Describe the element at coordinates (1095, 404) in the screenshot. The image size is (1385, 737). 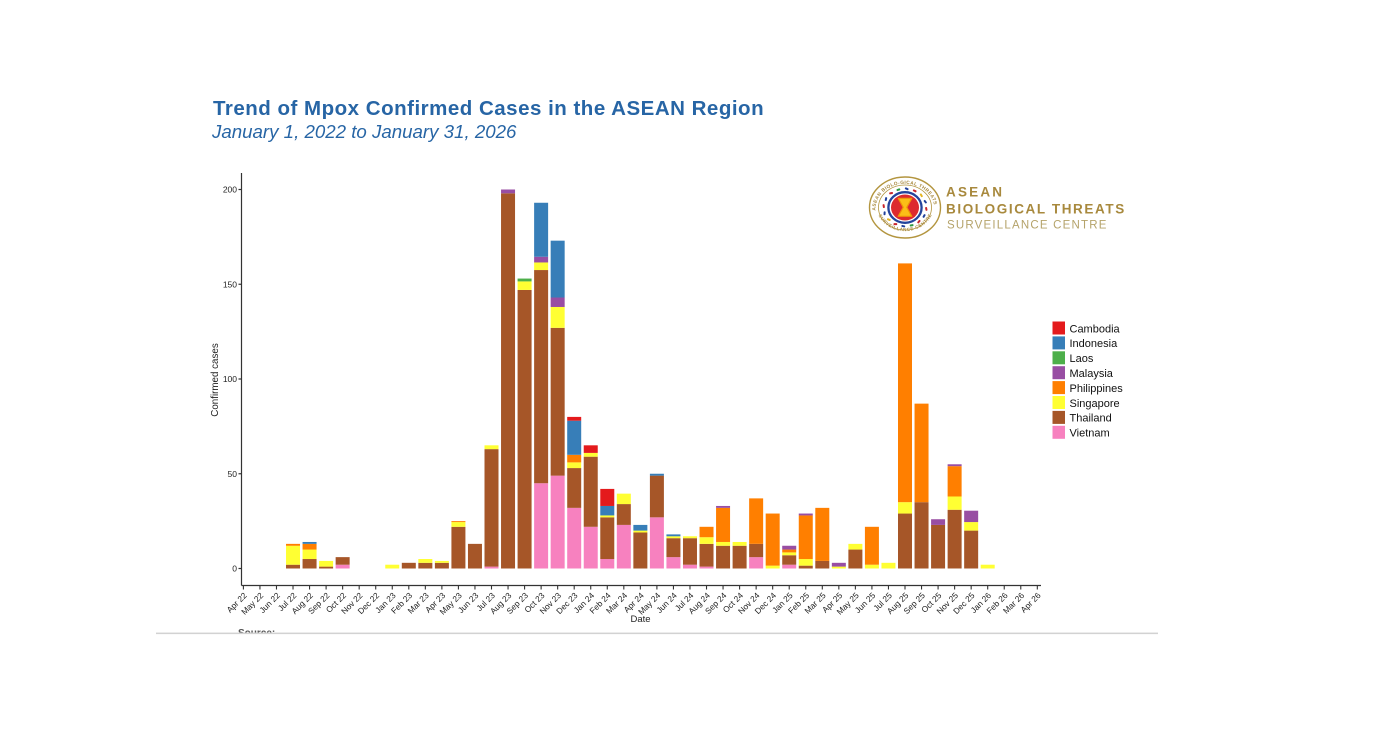
I see `svg-text: Singapore` at that location.